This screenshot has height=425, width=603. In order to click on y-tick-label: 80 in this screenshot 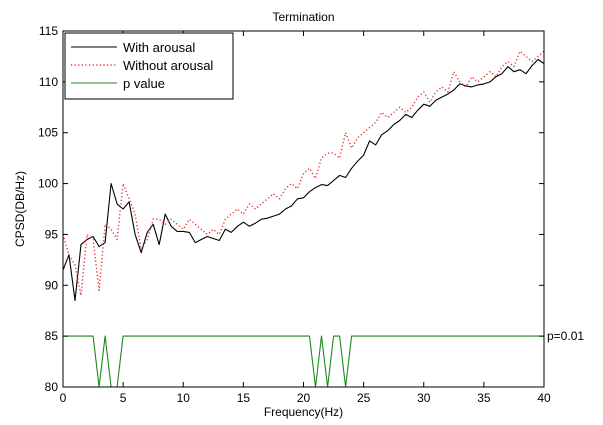, I will do `click(52, 387)`.